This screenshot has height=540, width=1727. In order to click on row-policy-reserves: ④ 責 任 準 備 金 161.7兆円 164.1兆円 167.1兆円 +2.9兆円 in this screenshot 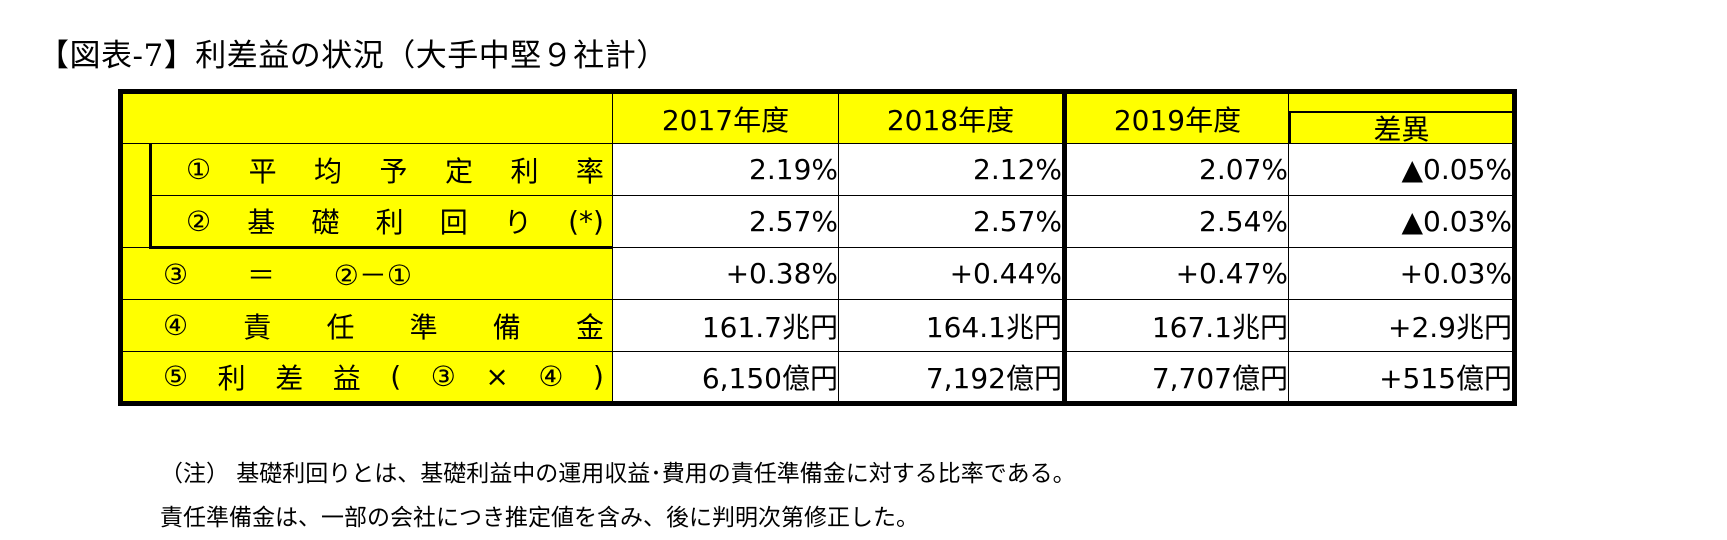, I will do `click(817, 325)`.